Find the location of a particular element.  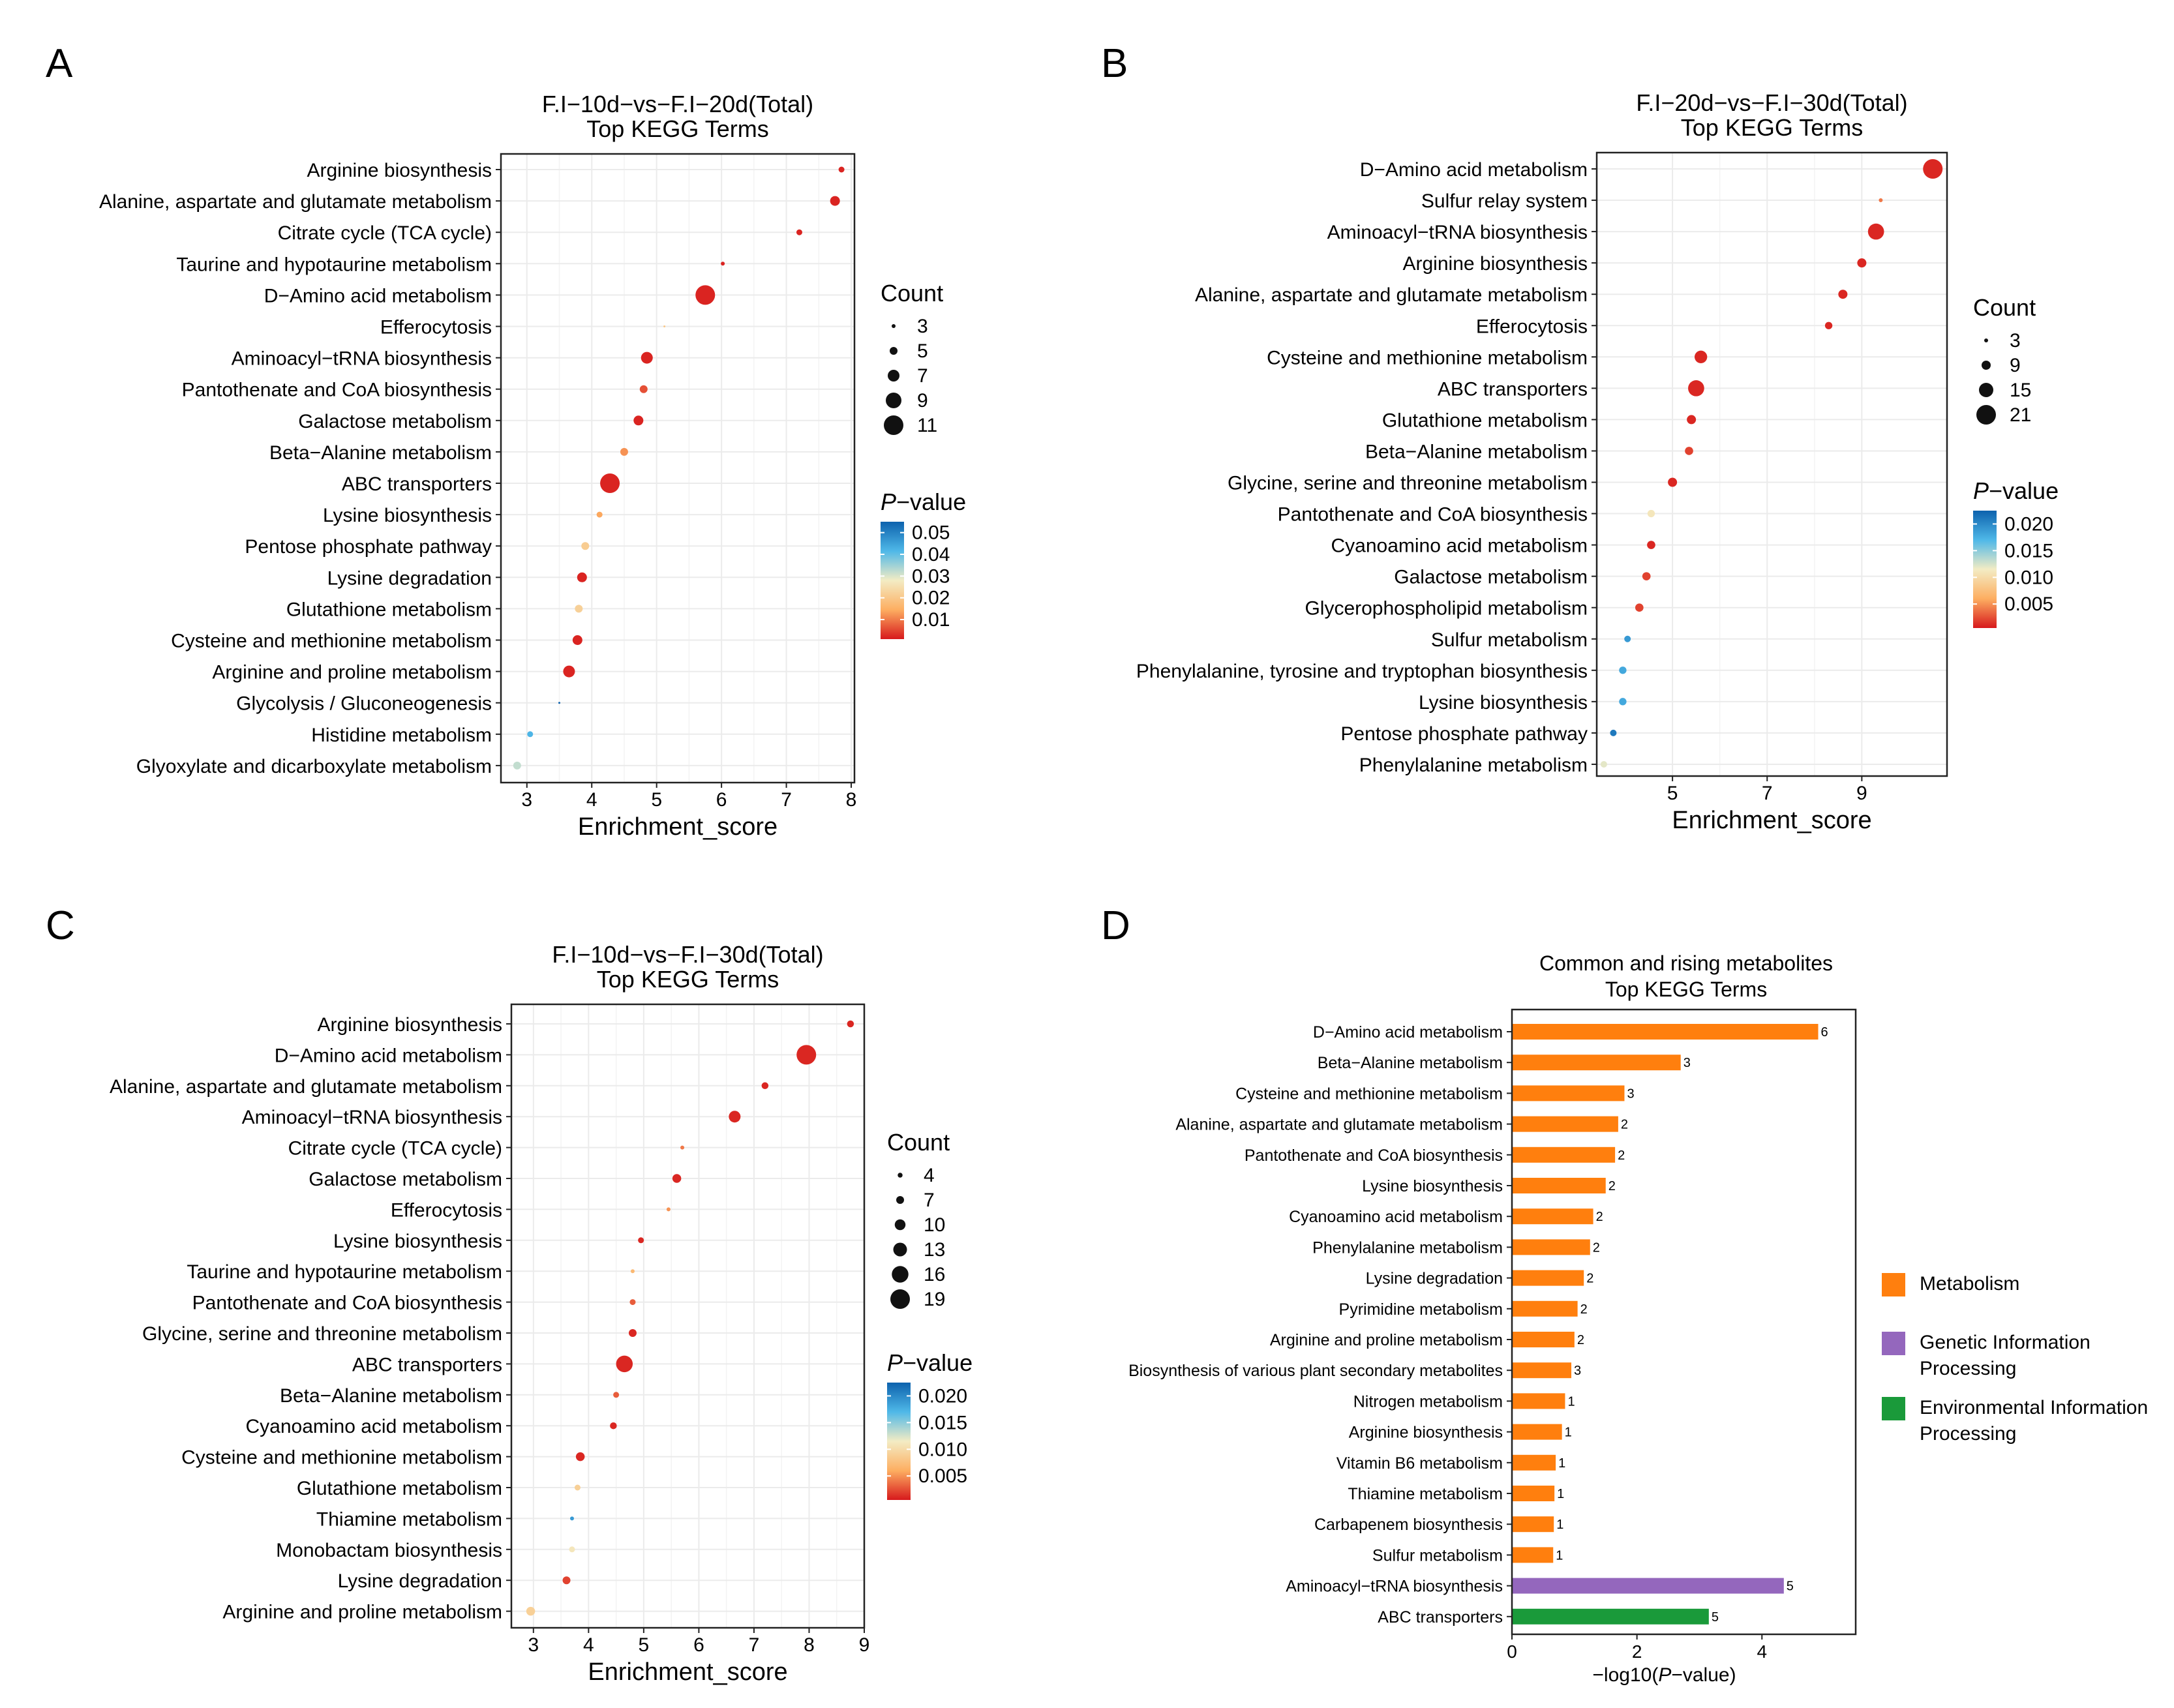

term-label: Beta−Alanine metabolism is located at coordinates (391, 1396).